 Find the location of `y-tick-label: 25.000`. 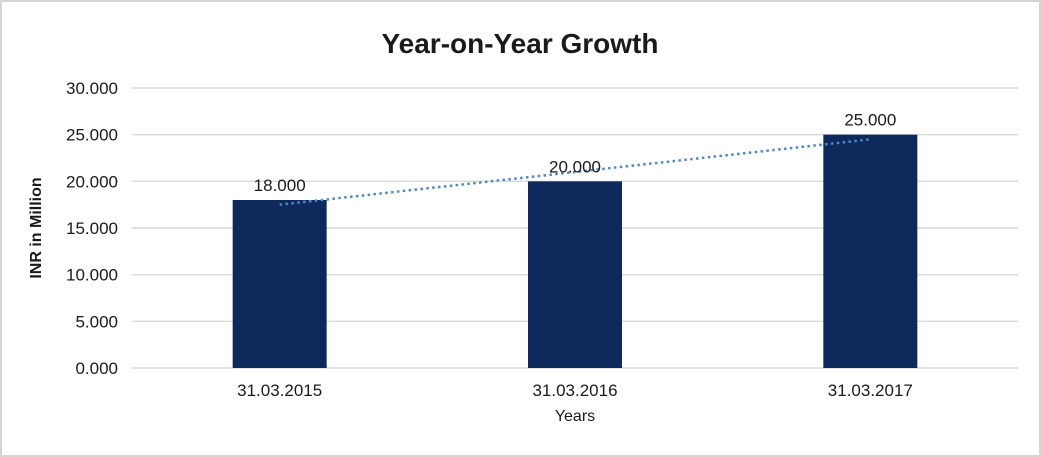

y-tick-label: 25.000 is located at coordinates (92, 135).